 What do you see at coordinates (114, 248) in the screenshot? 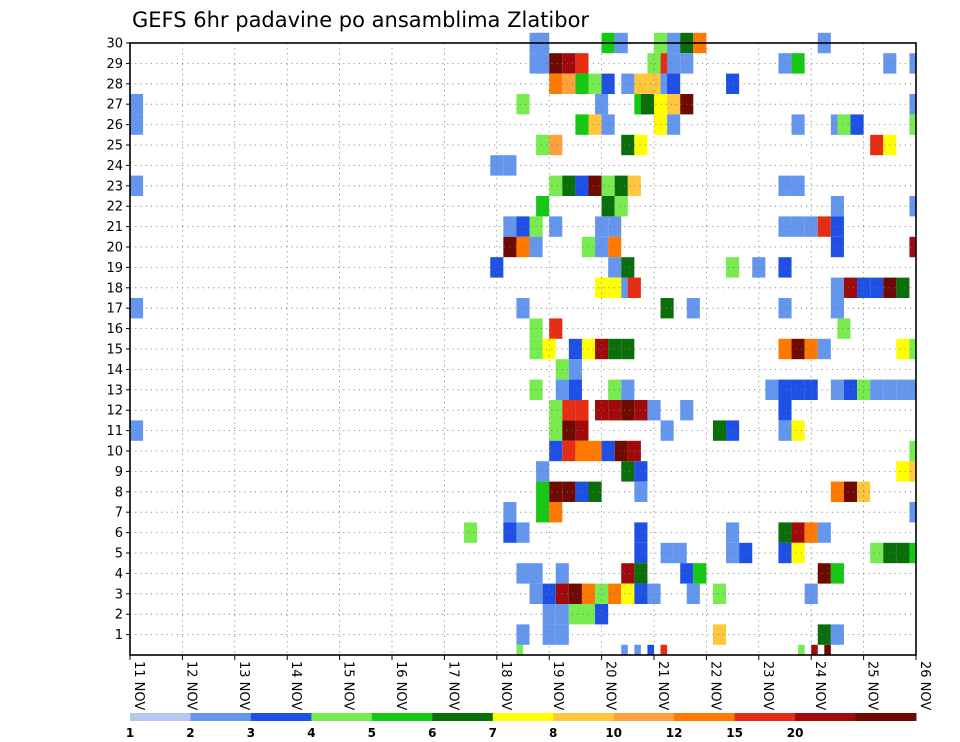
I see `y-tick-label: 20` at bounding box center [114, 248].